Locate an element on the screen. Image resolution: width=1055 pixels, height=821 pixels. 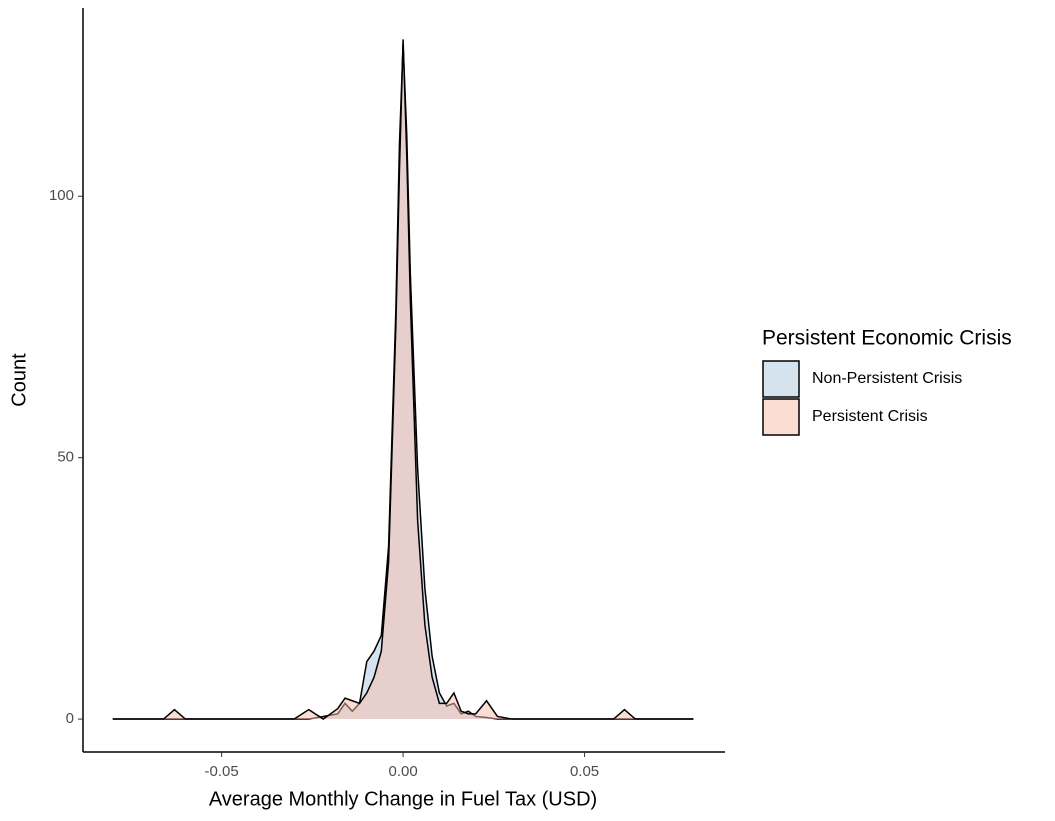
y-tick-label: 100 is located at coordinates (61, 195).